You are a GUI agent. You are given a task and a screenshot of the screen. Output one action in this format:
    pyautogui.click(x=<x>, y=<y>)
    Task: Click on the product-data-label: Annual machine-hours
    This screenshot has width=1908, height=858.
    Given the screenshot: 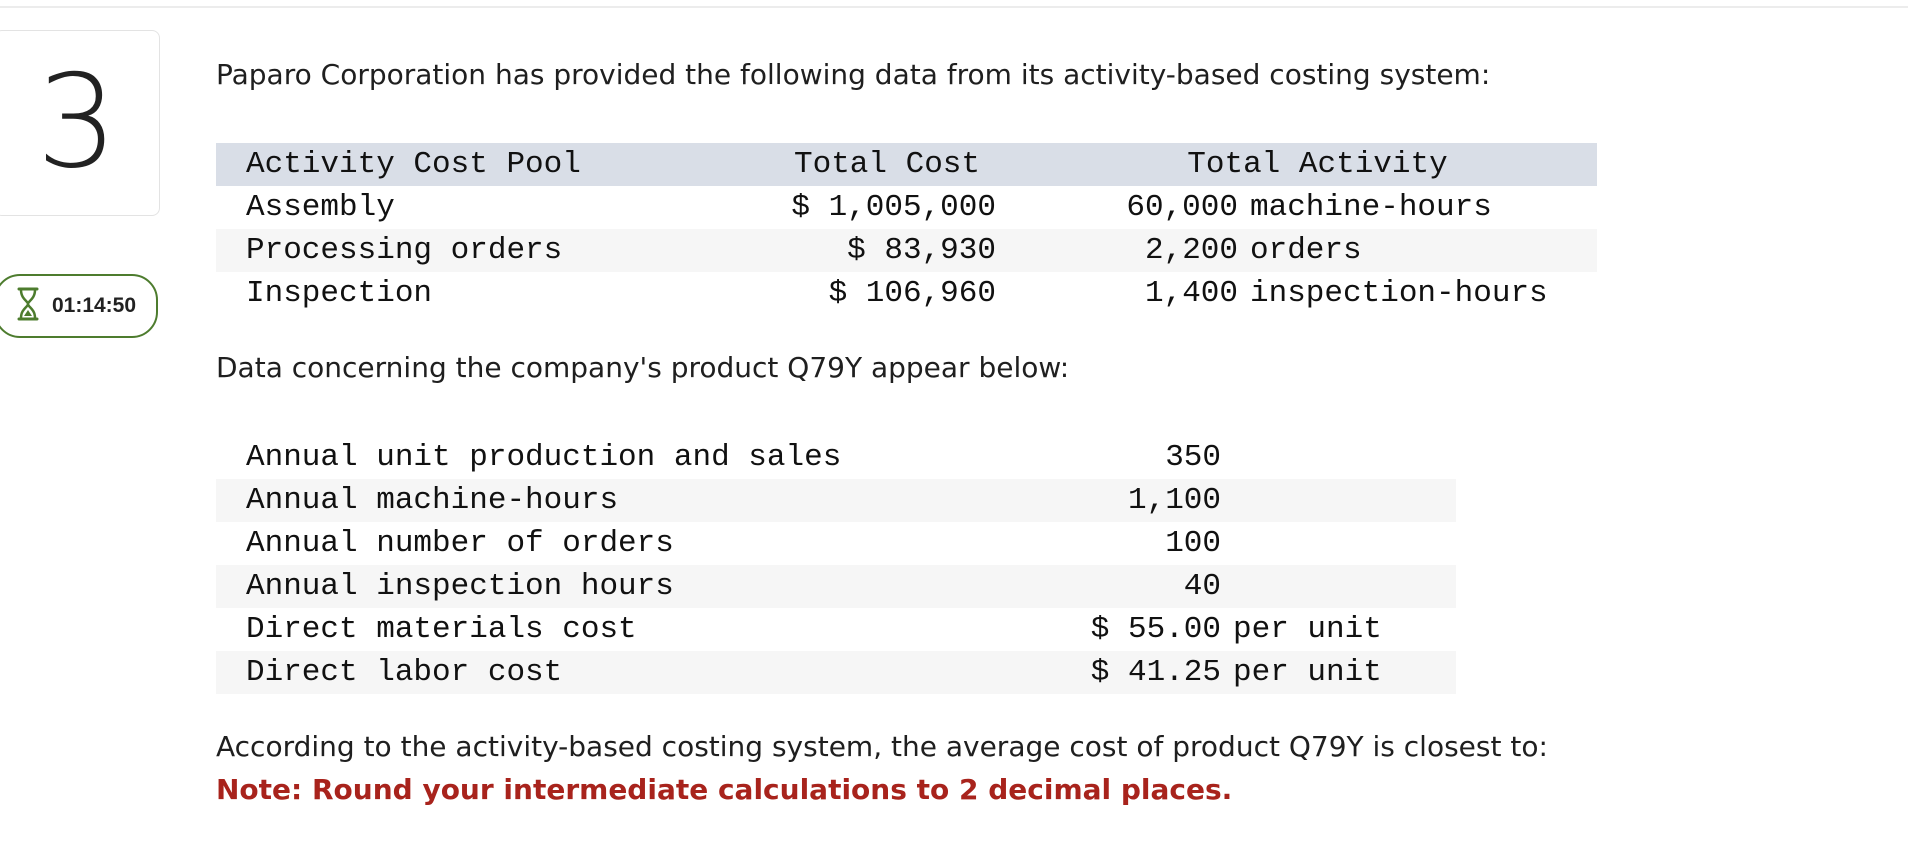 What is the action you would take?
    pyautogui.click(x=432, y=500)
    